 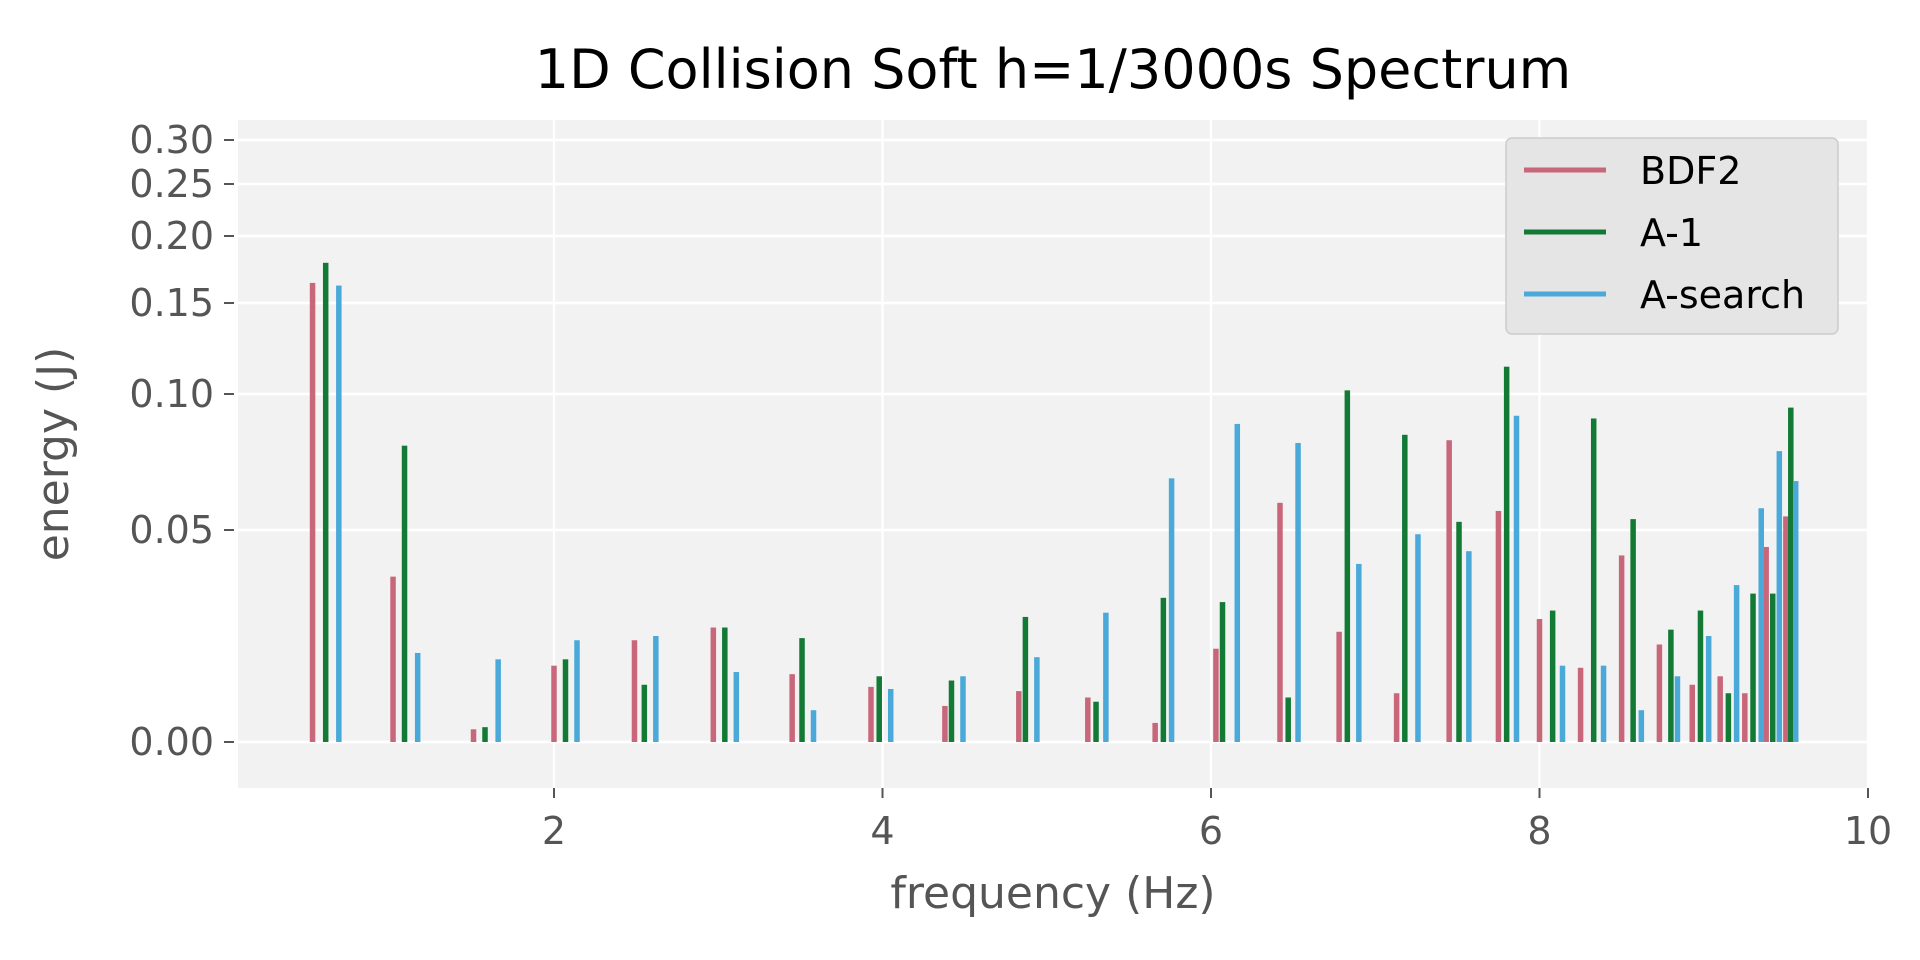 I want to click on x-tick-label: 10, so click(x=1868, y=831).